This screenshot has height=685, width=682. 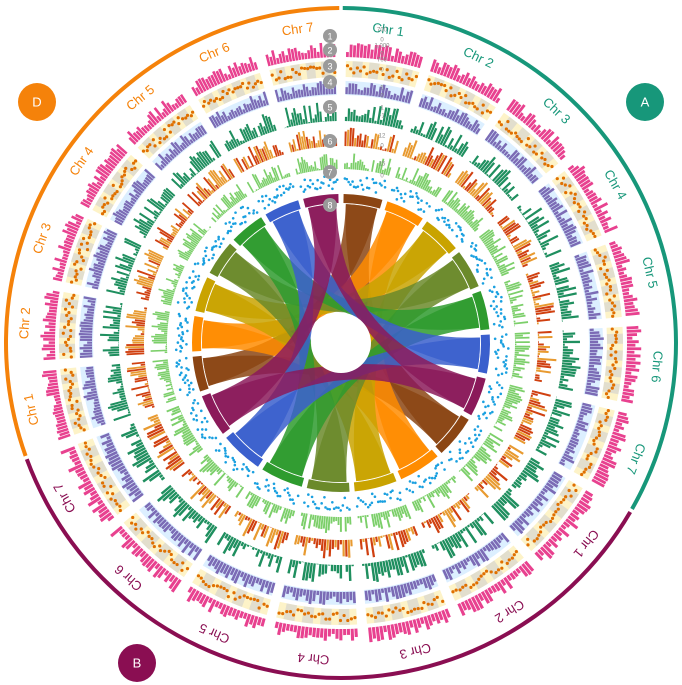 What do you see at coordinates (330, 172) in the screenshot?
I see `track-badge` at bounding box center [330, 172].